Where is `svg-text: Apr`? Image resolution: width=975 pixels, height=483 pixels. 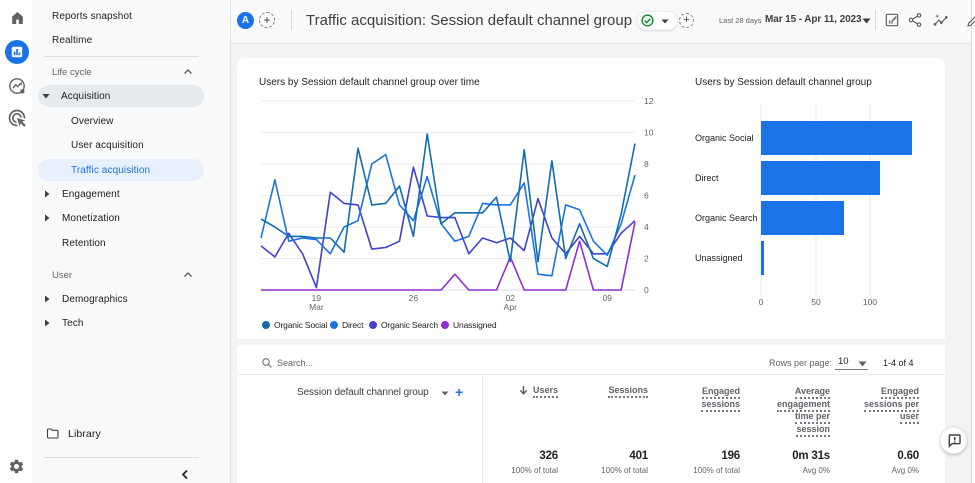
svg-text: Apr is located at coordinates (510, 307).